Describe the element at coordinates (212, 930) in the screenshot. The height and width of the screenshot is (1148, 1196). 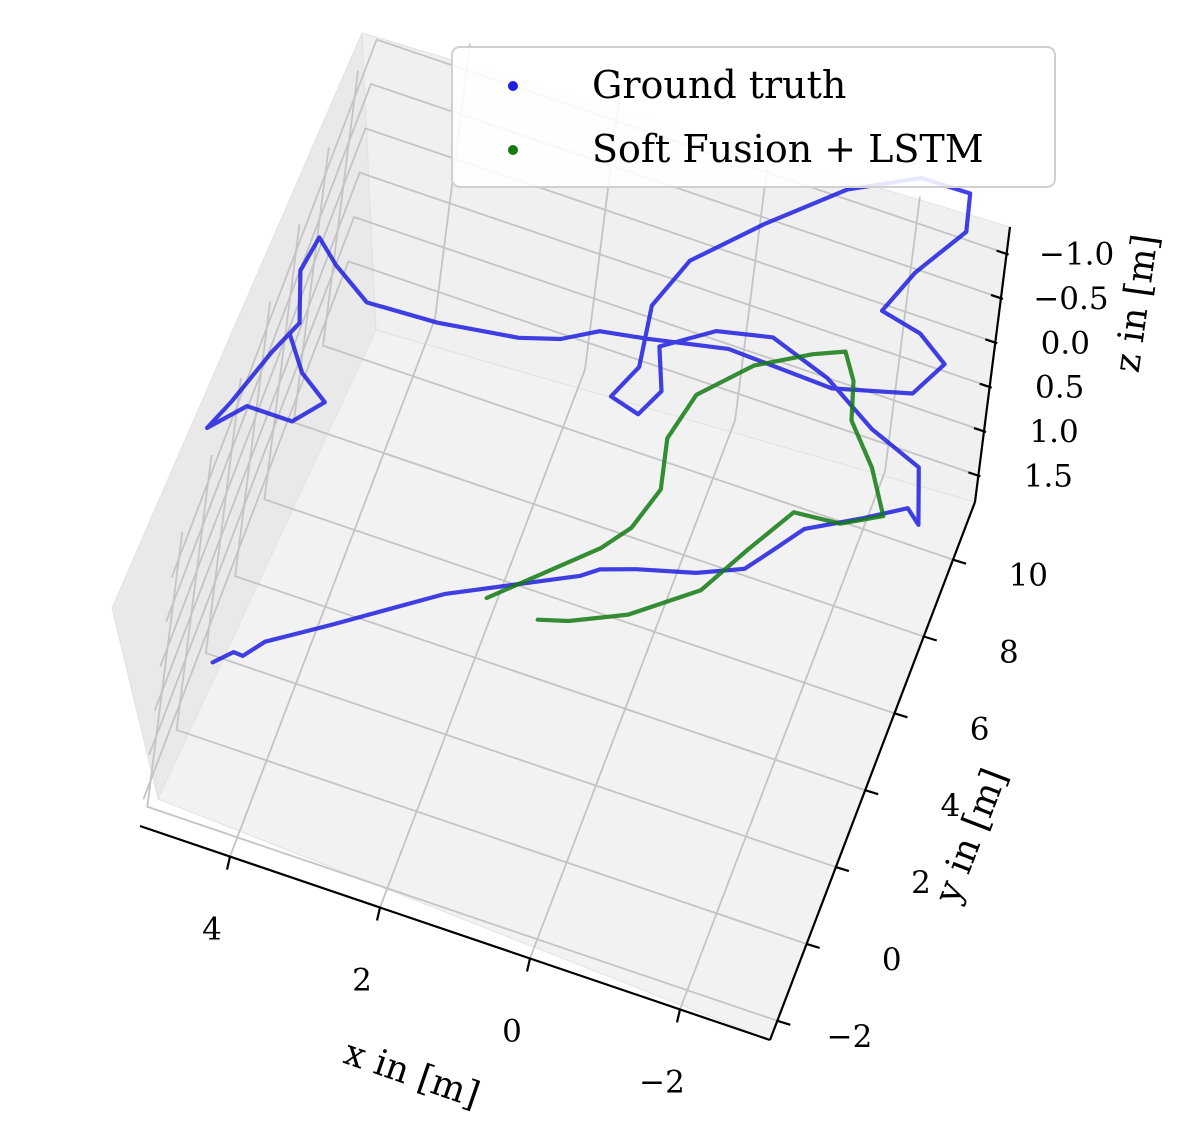
I see `x-tick-label: 4` at that location.